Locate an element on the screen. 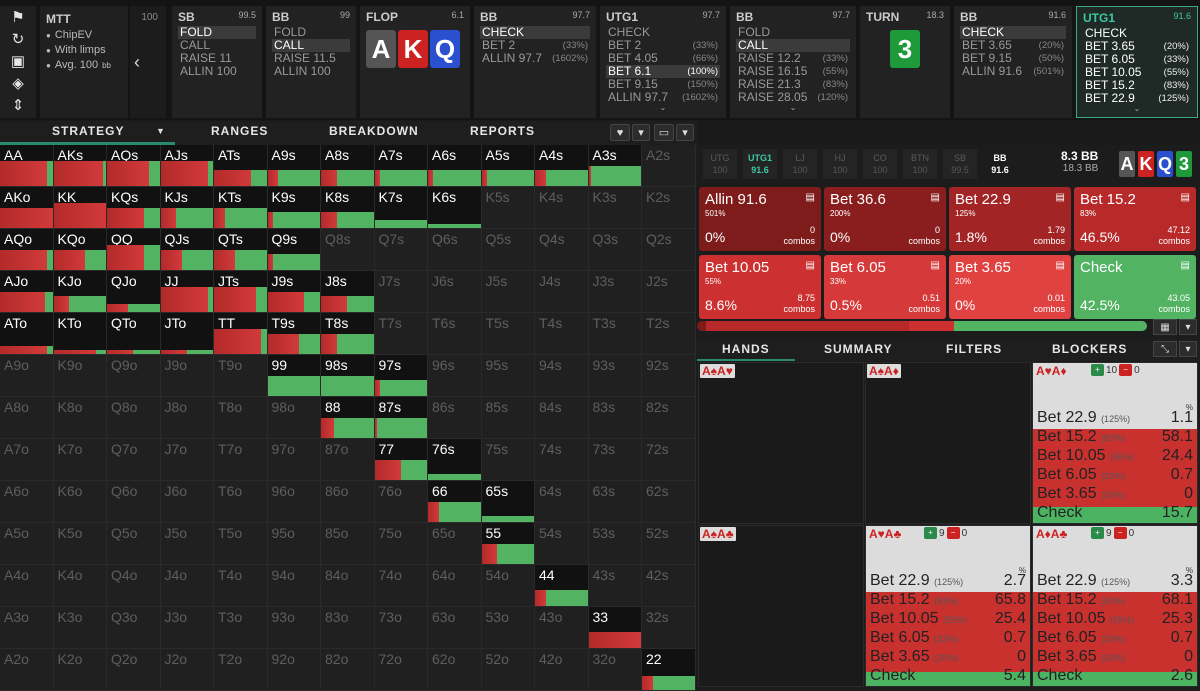 The image size is (1200, 691). action-option: CALL is located at coordinates (793, 45).